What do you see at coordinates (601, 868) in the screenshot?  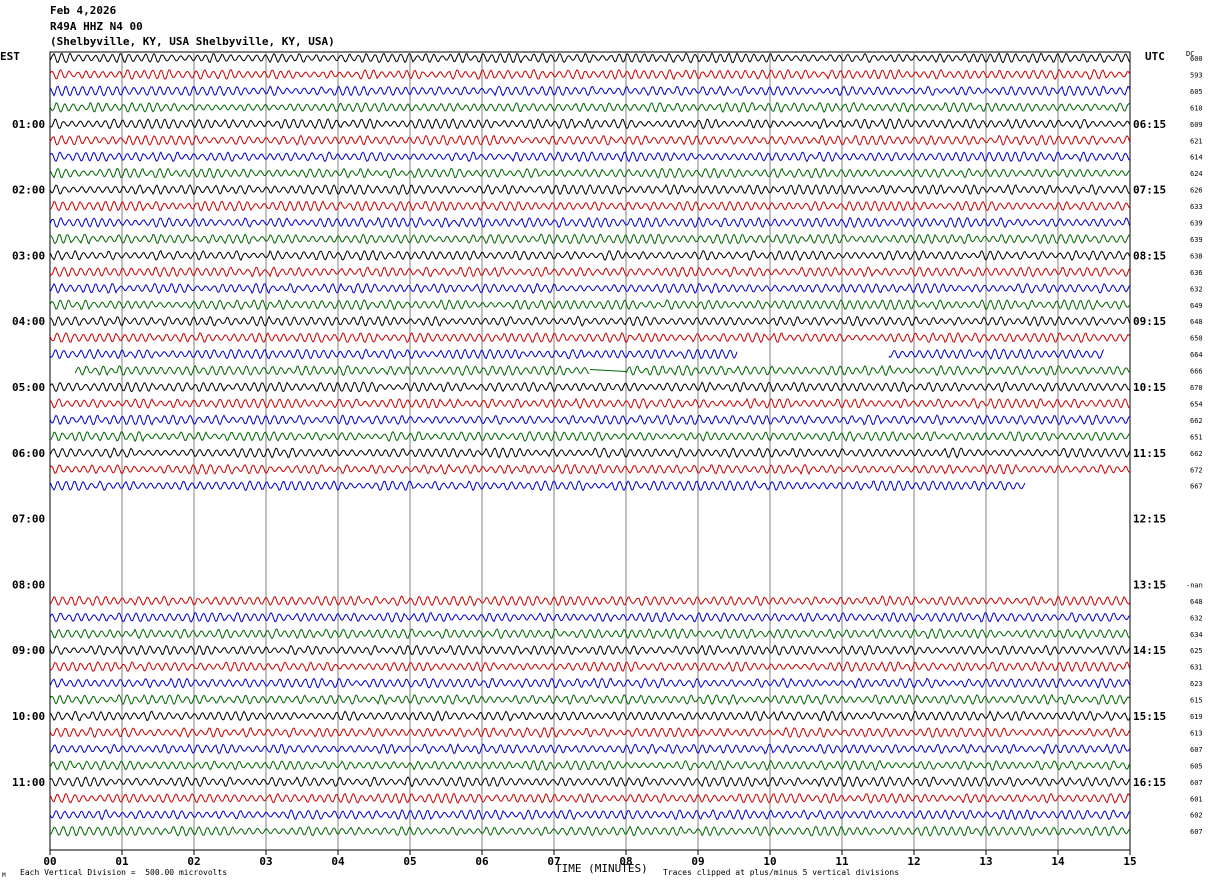 I see `x-axis-title: TIME (MINUTES)` at bounding box center [601, 868].